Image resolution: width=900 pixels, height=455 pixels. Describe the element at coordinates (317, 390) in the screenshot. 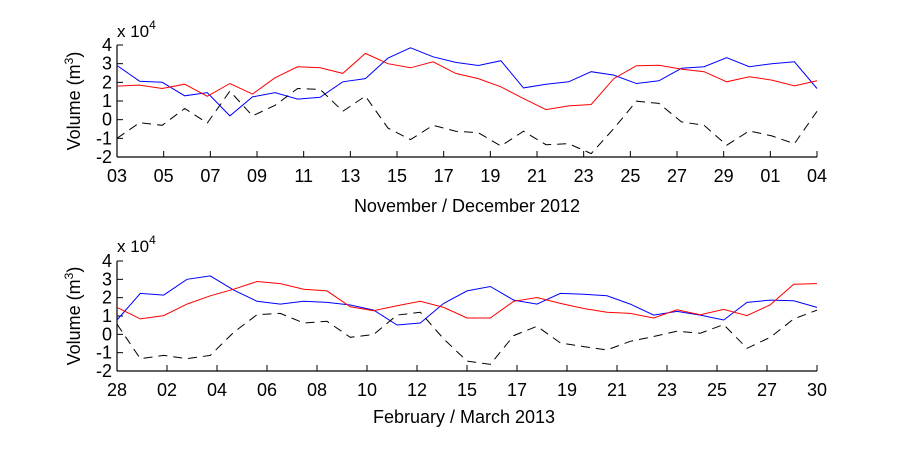

I see `x-tick-label: 08` at that location.